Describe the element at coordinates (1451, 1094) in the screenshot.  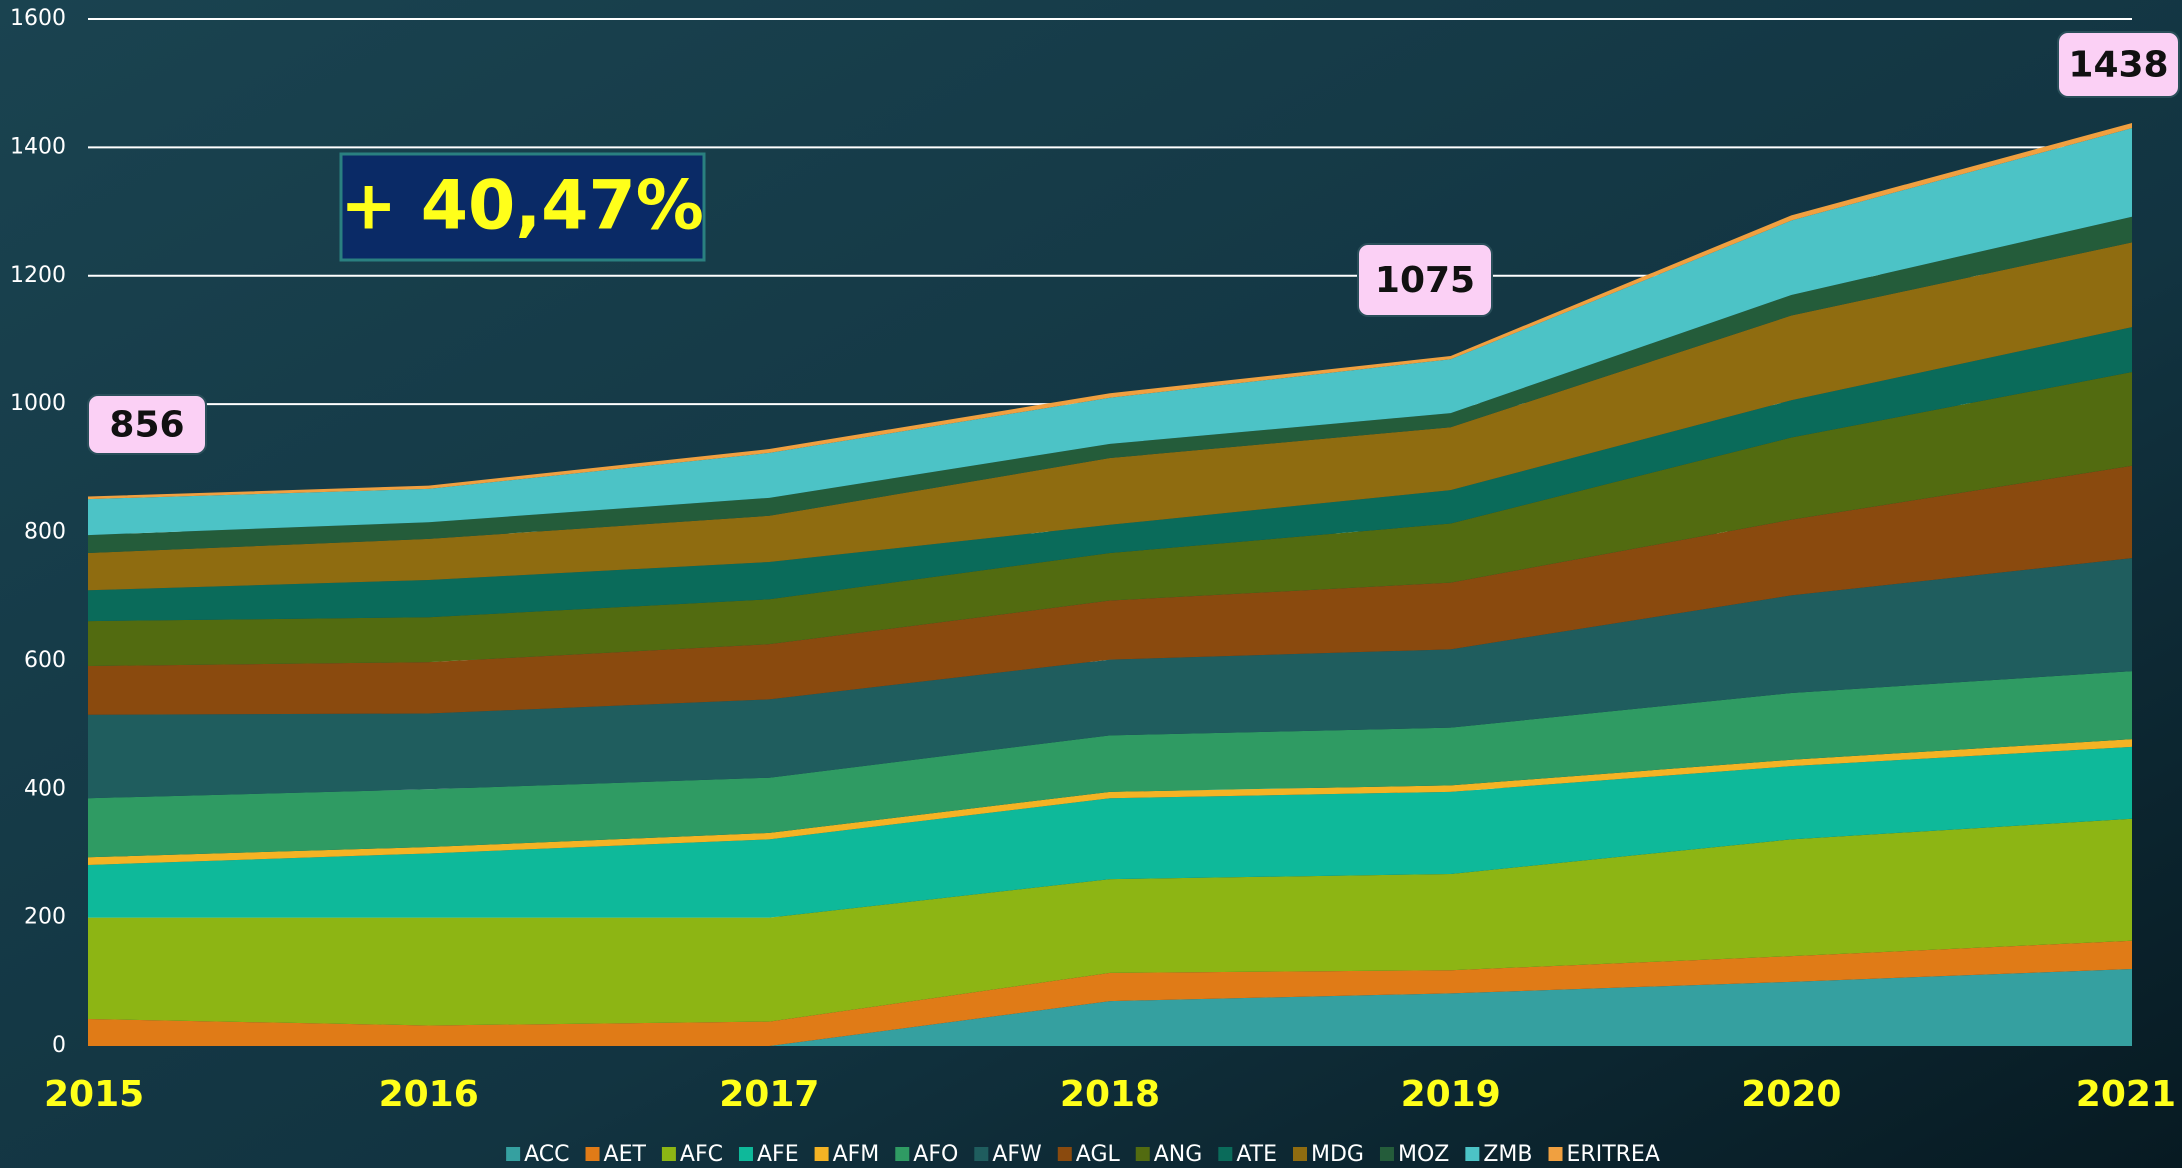
I see `x-tick-label: 2019` at that location.